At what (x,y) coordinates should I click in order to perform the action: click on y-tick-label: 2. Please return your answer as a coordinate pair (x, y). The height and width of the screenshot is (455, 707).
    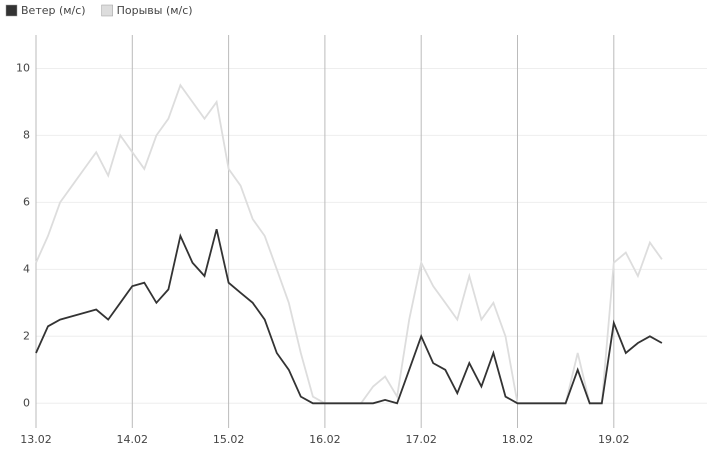
    Looking at the image, I should click on (26, 335).